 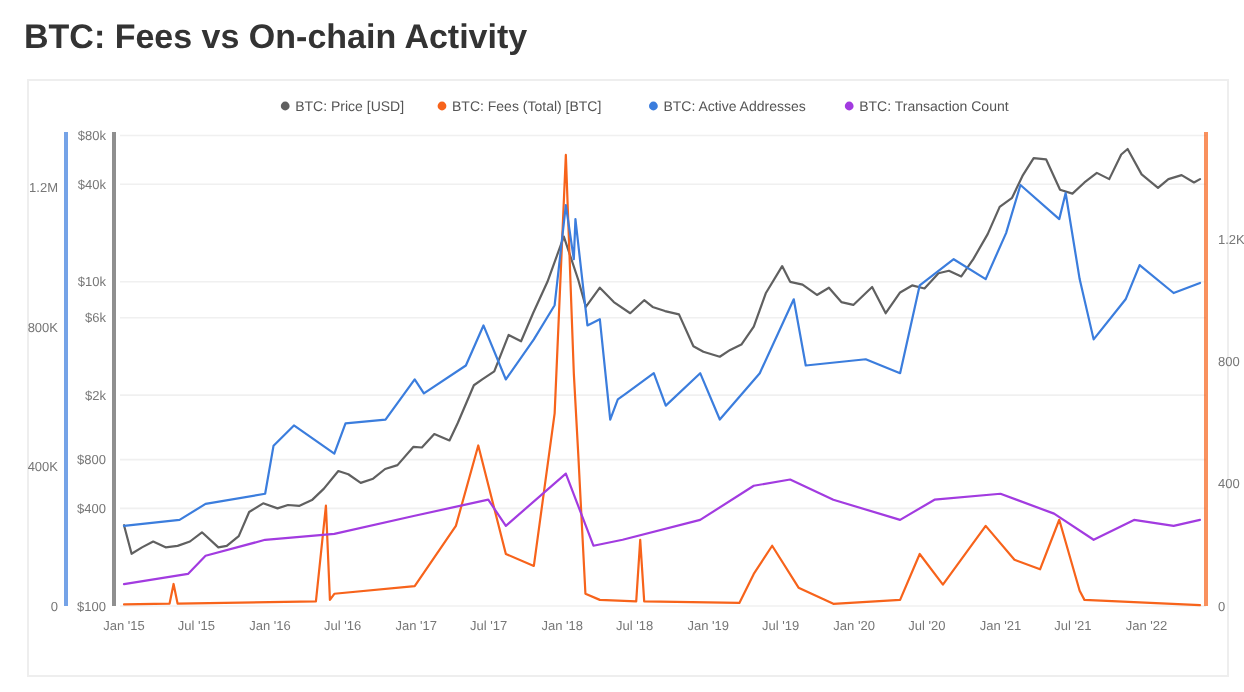 What do you see at coordinates (276, 37) in the screenshot?
I see `chart-title: BTC: Fees vs On-chain Activity` at bounding box center [276, 37].